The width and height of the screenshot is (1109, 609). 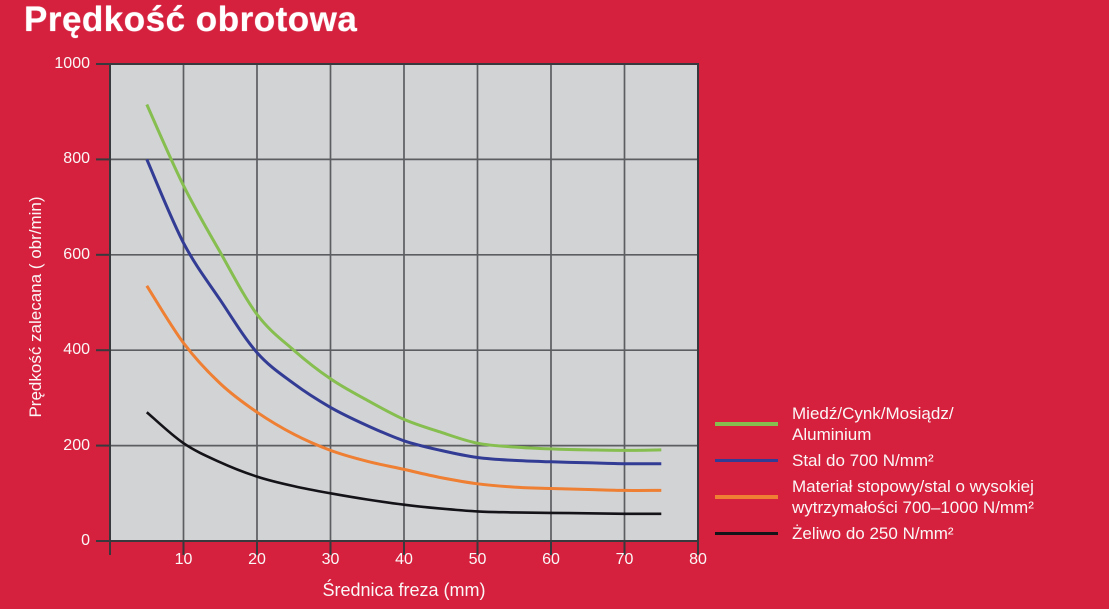 I want to click on x-tick-label: 80, so click(x=698, y=559).